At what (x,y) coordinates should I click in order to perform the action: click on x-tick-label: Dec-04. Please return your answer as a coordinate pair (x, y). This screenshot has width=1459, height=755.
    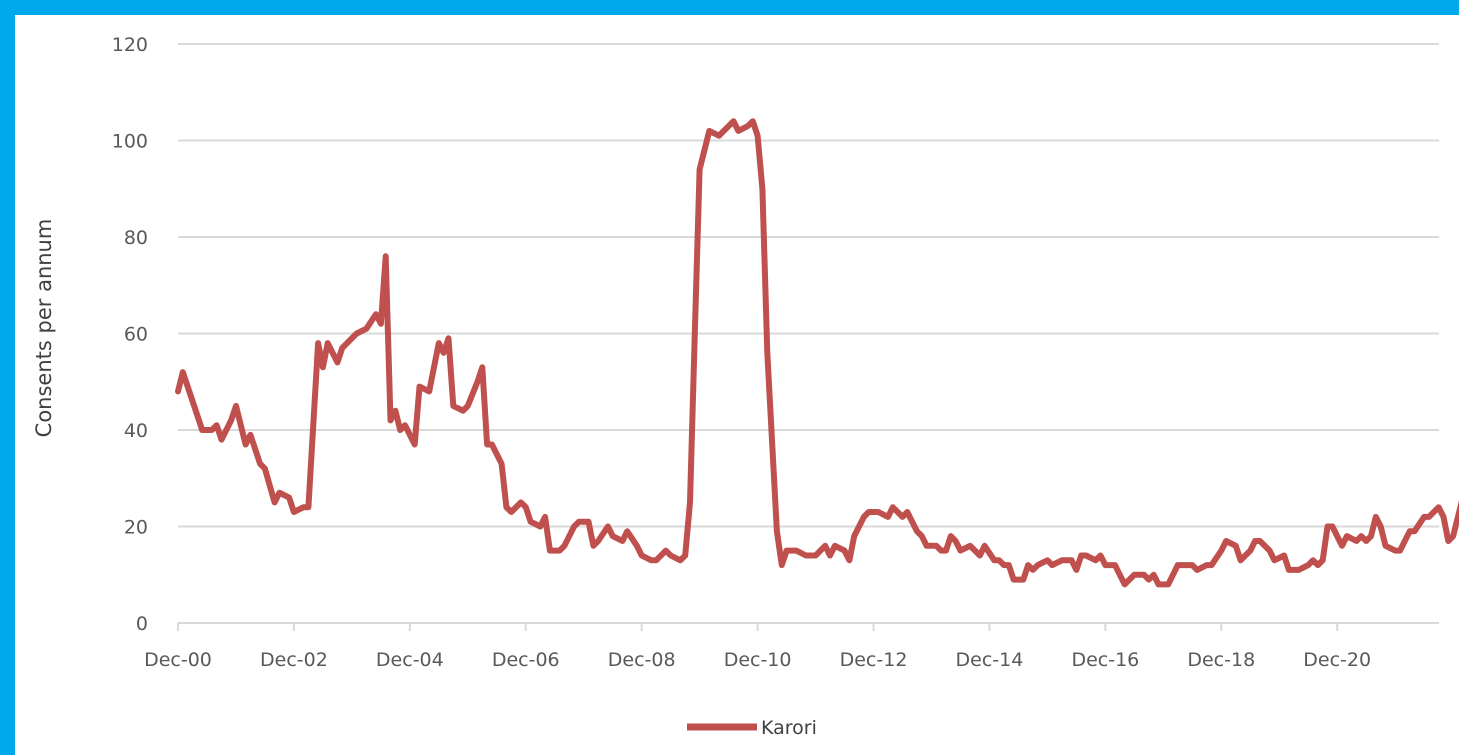
    Looking at the image, I should click on (410, 660).